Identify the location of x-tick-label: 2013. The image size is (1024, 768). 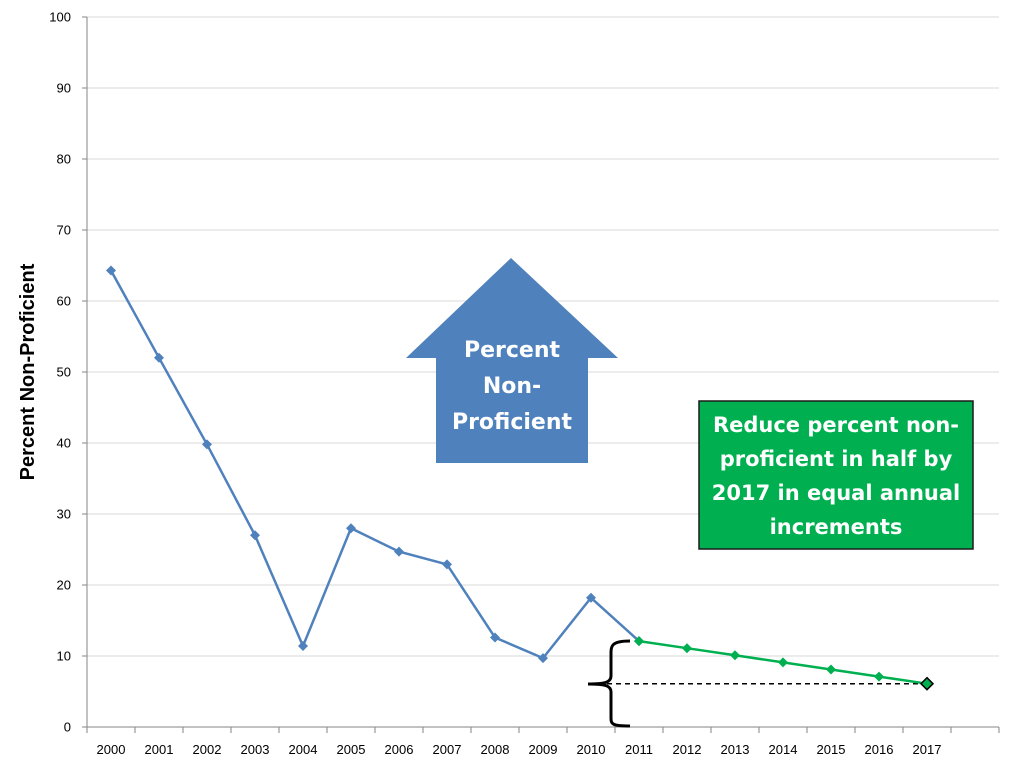
(735, 749).